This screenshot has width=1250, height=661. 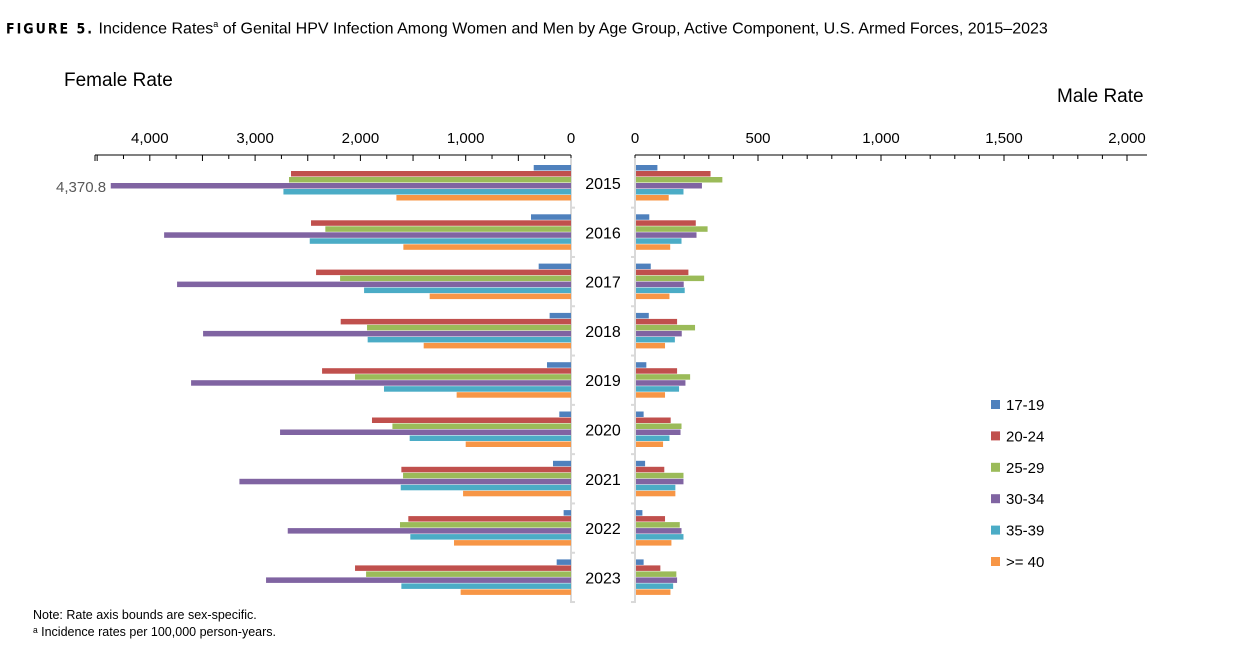 I want to click on male-tick-label: 0, so click(x=635, y=138).